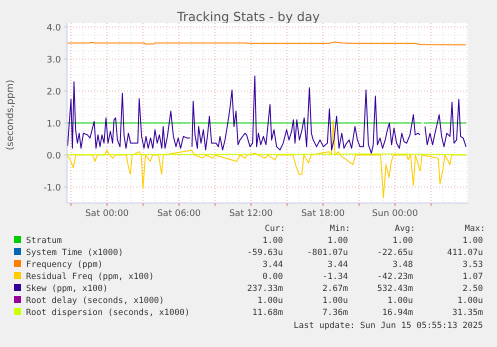 The width and height of the screenshot is (497, 347). Describe the element at coordinates (327, 253) in the screenshot. I see `text: -801.07u` at that location.